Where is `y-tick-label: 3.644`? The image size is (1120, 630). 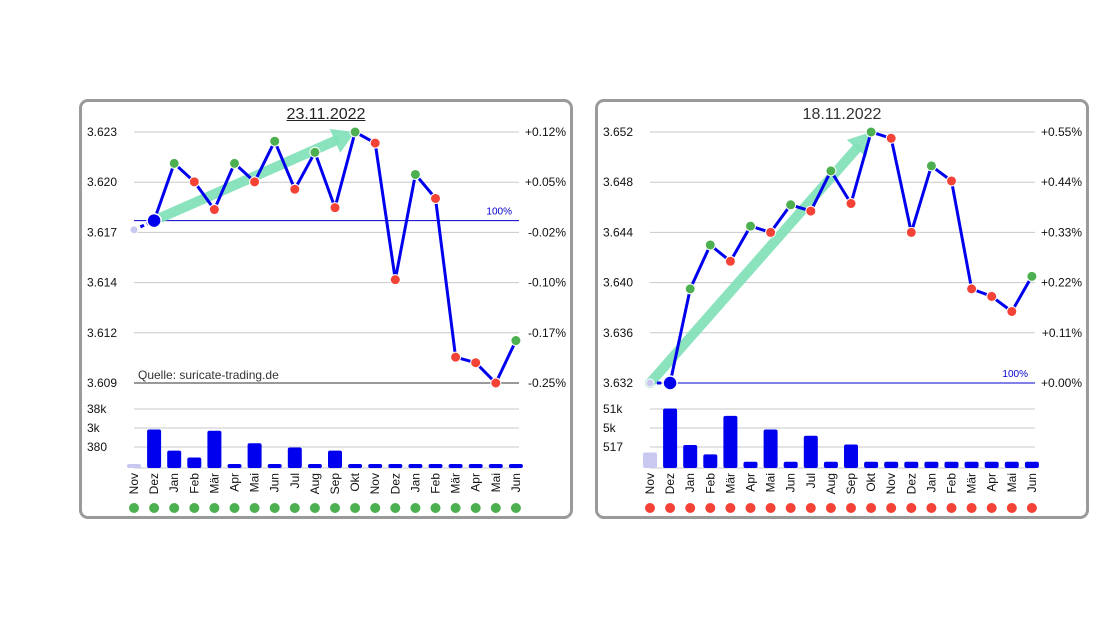 y-tick-label: 3.644 is located at coordinates (618, 232).